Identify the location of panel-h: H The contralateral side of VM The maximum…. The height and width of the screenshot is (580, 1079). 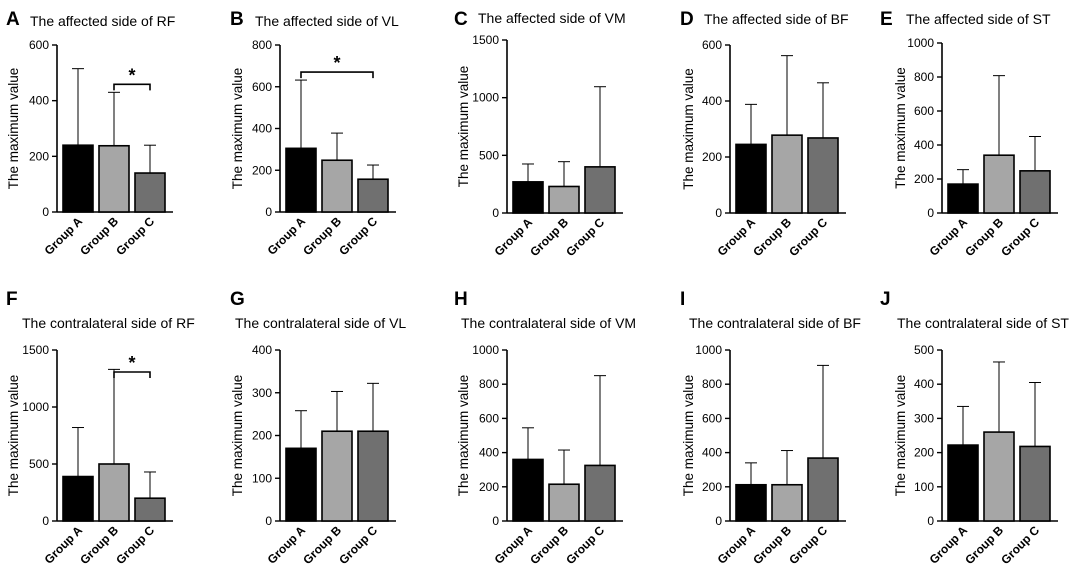
(545, 428).